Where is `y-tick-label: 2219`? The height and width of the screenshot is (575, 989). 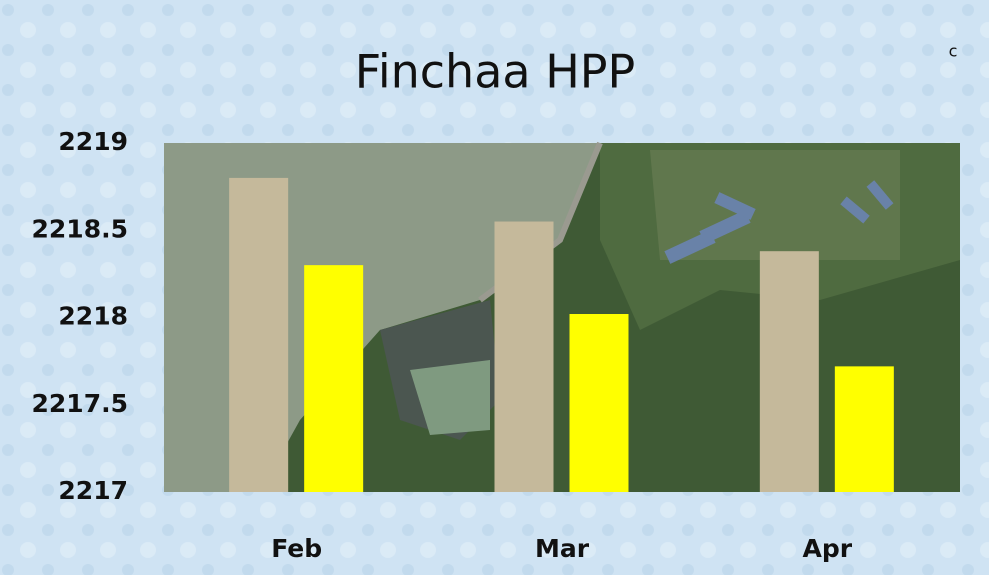
y-tick-label: 2219 is located at coordinates (93, 141).